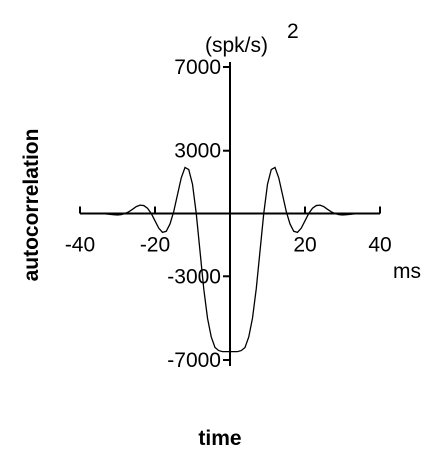 This screenshot has width=441, height=461. Describe the element at coordinates (197, 151) in the screenshot. I see `y-tick-label: 3000` at that location.